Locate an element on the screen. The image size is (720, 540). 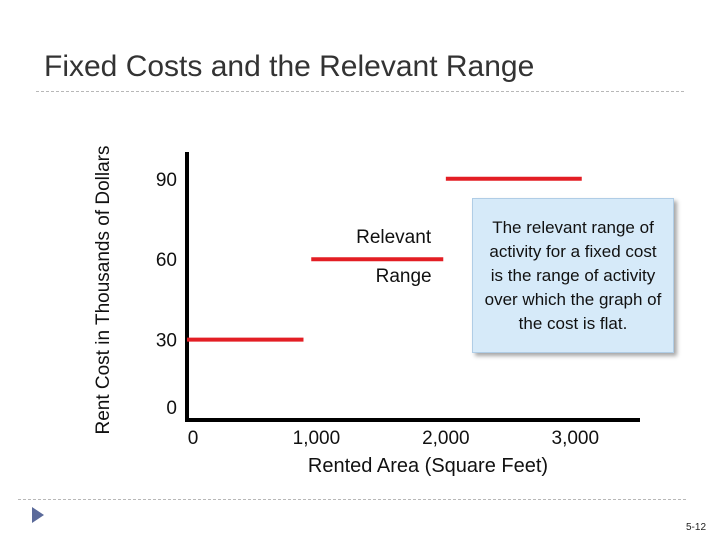
page-number: 5-12 is located at coordinates (695, 527).